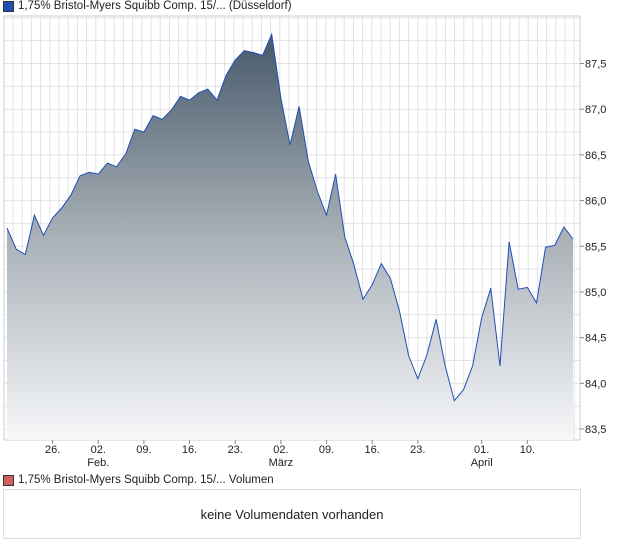  What do you see at coordinates (595, 247) in the screenshot?
I see `y-tick-label: 85,5` at bounding box center [595, 247].